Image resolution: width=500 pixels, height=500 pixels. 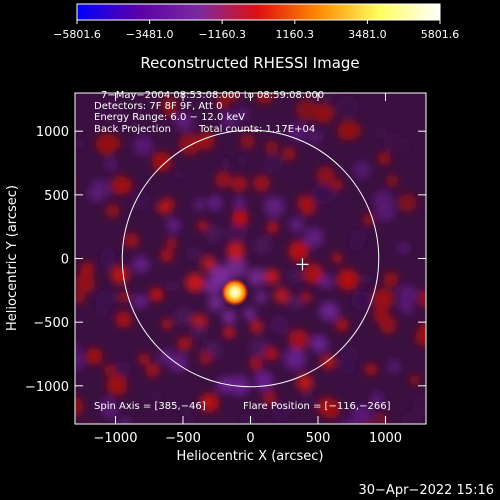 I want to click on annotation-total-counts: Total counts: 1.17E+04, so click(x=256, y=129).